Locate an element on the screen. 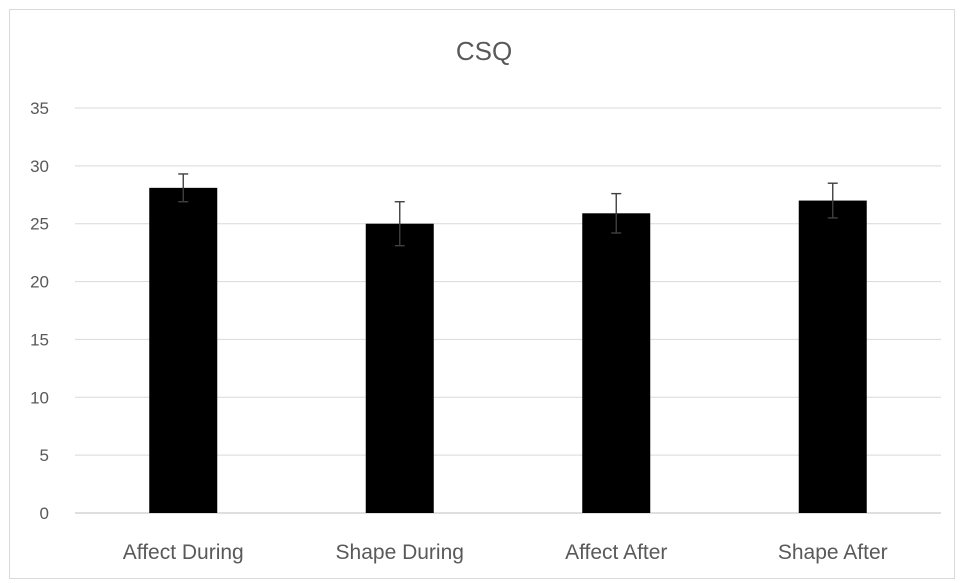 The image size is (960, 583). x-category-label: Affect After is located at coordinates (616, 552).